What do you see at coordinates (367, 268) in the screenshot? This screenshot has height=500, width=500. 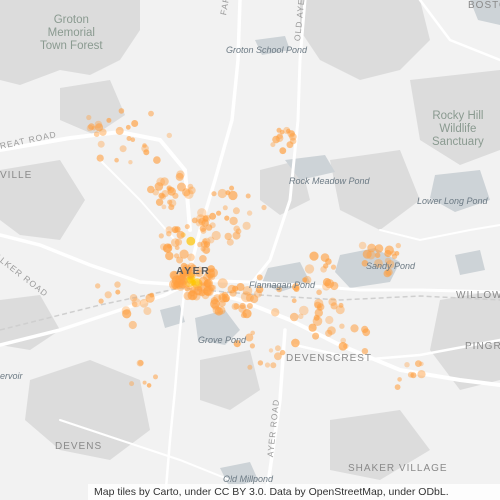 I see `sandy-pond-water` at bounding box center [367, 268].